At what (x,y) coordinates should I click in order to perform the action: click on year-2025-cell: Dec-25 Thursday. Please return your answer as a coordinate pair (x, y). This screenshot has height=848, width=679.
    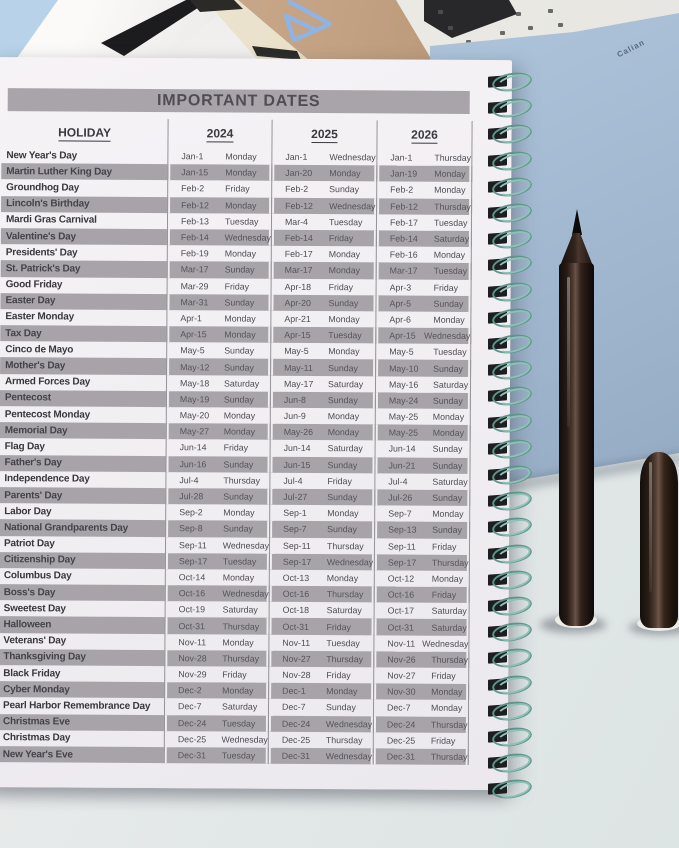
    Looking at the image, I should click on (320, 740).